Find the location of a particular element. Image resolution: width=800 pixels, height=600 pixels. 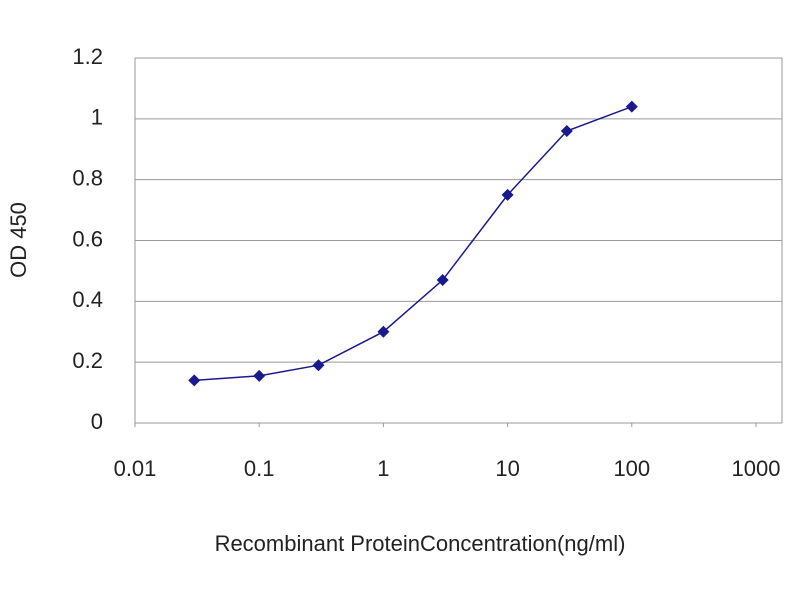

x-tick-label: 0.1 is located at coordinates (259, 468).